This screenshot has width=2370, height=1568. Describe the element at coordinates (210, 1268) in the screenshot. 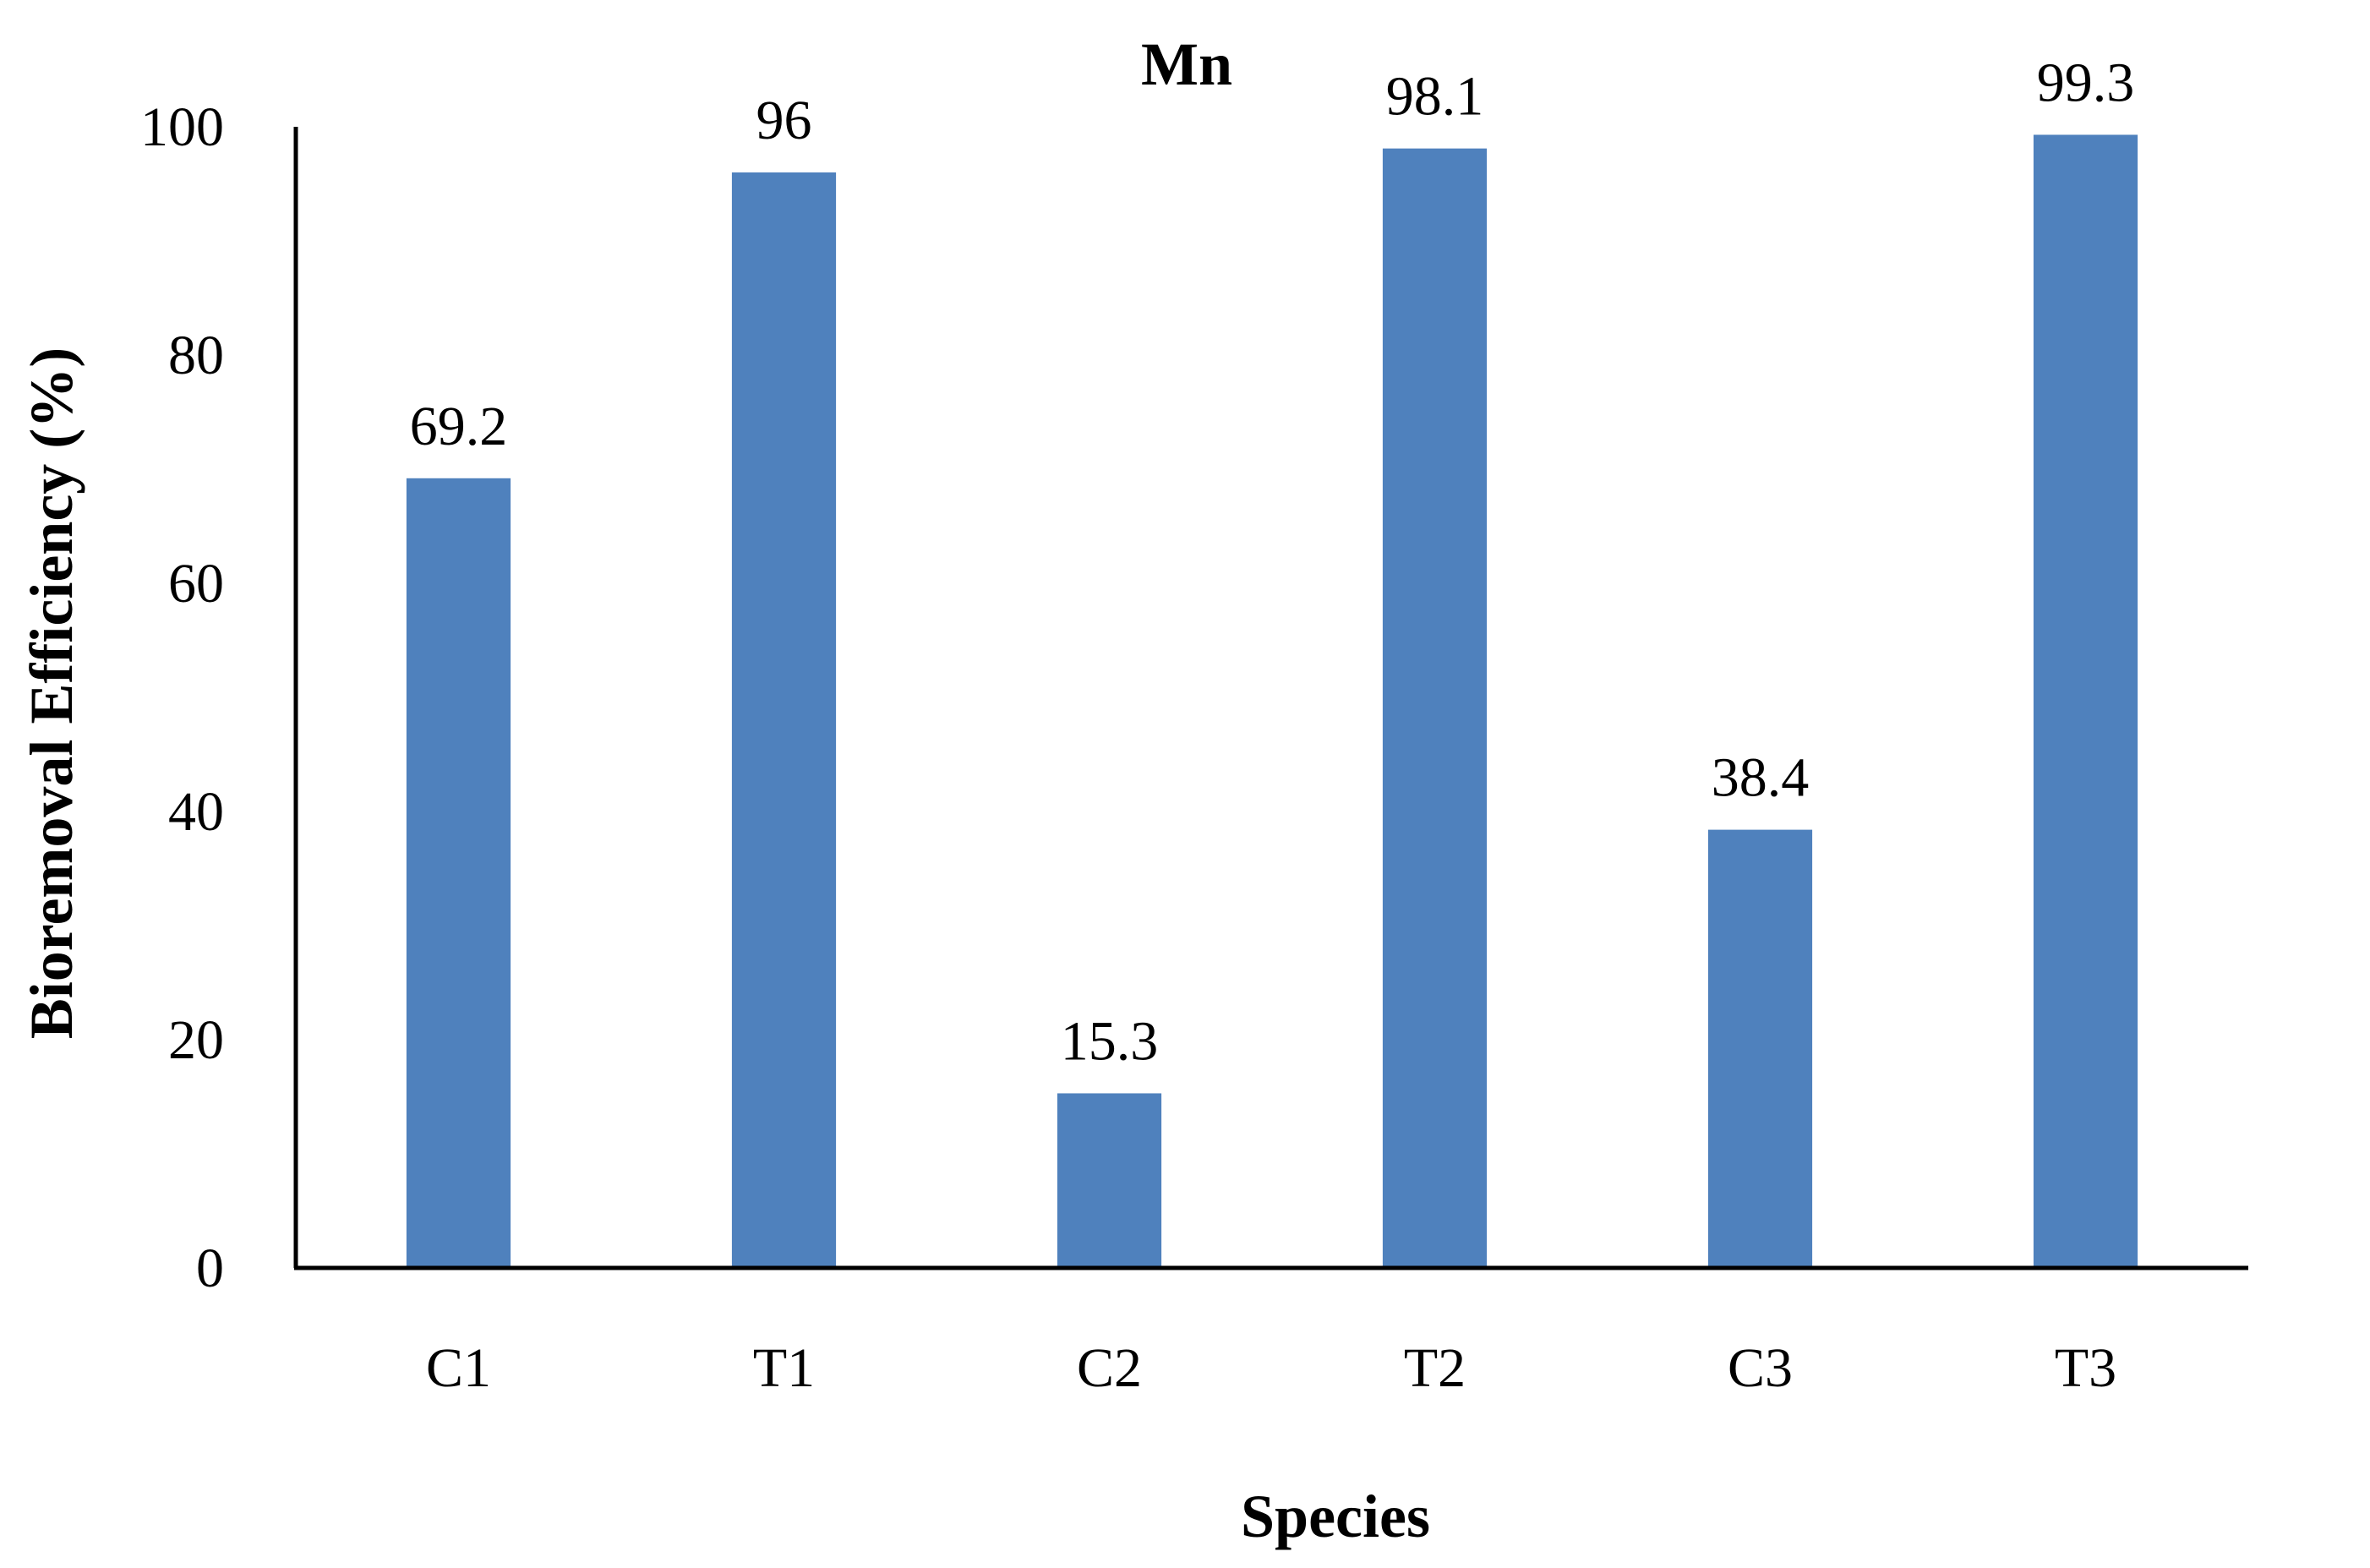

I see `y-tick-label-0: 0` at that location.